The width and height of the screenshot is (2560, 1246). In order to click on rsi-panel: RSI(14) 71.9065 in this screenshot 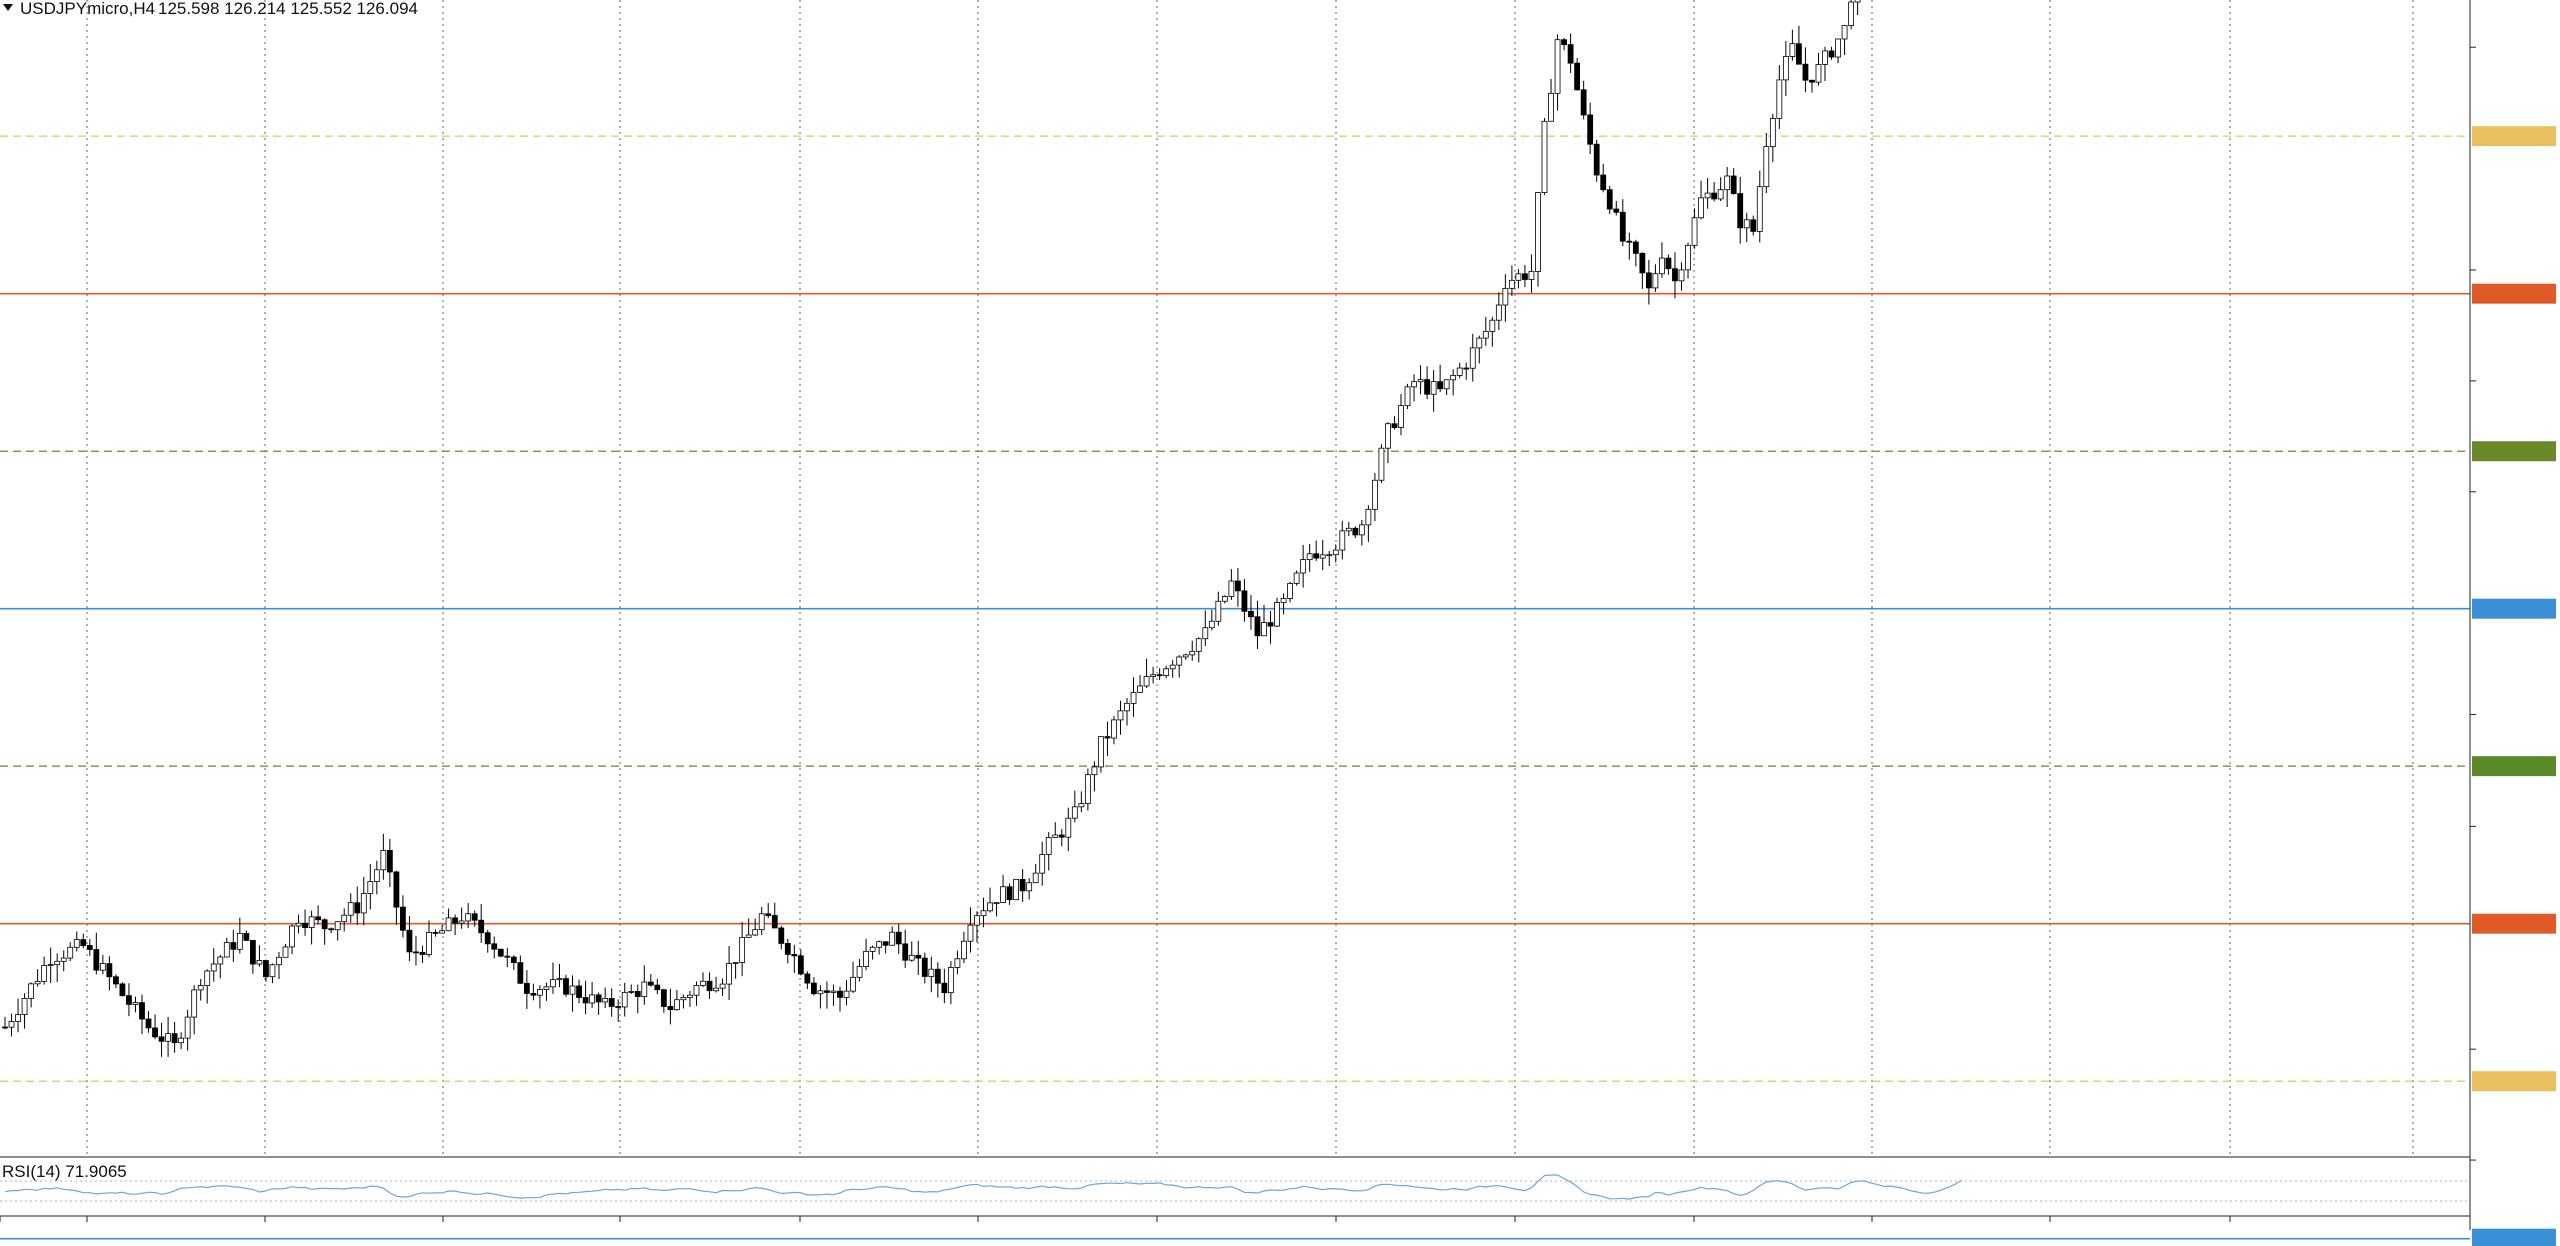, I will do `click(1235, 1179)`.